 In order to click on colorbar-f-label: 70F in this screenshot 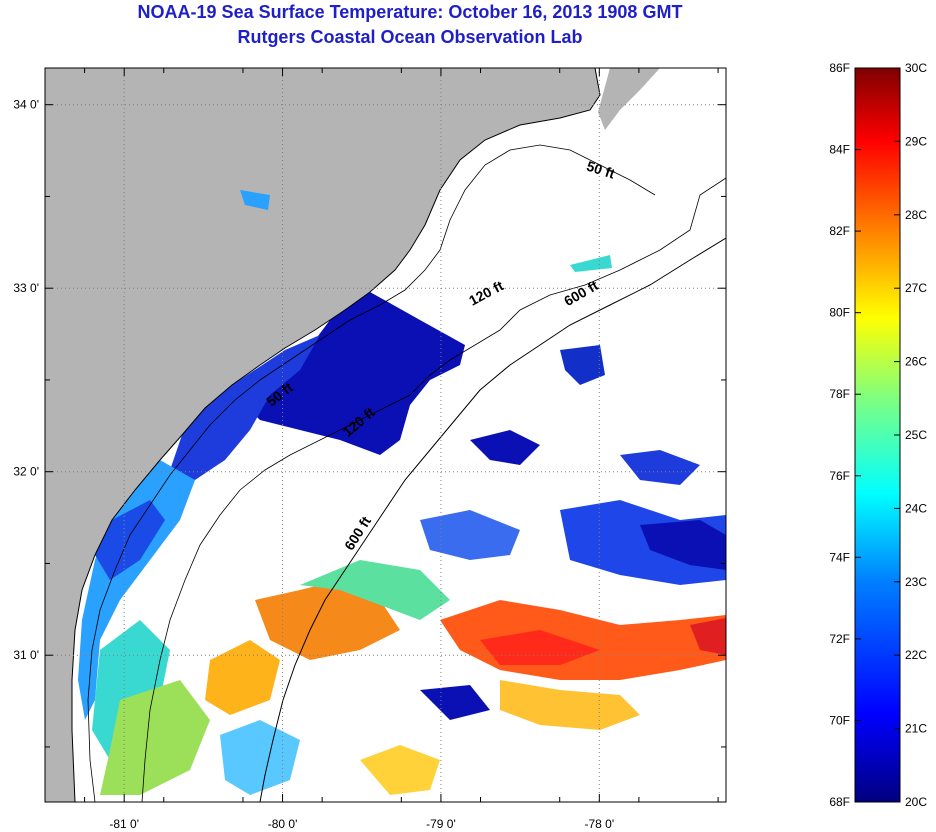, I will do `click(839, 720)`.